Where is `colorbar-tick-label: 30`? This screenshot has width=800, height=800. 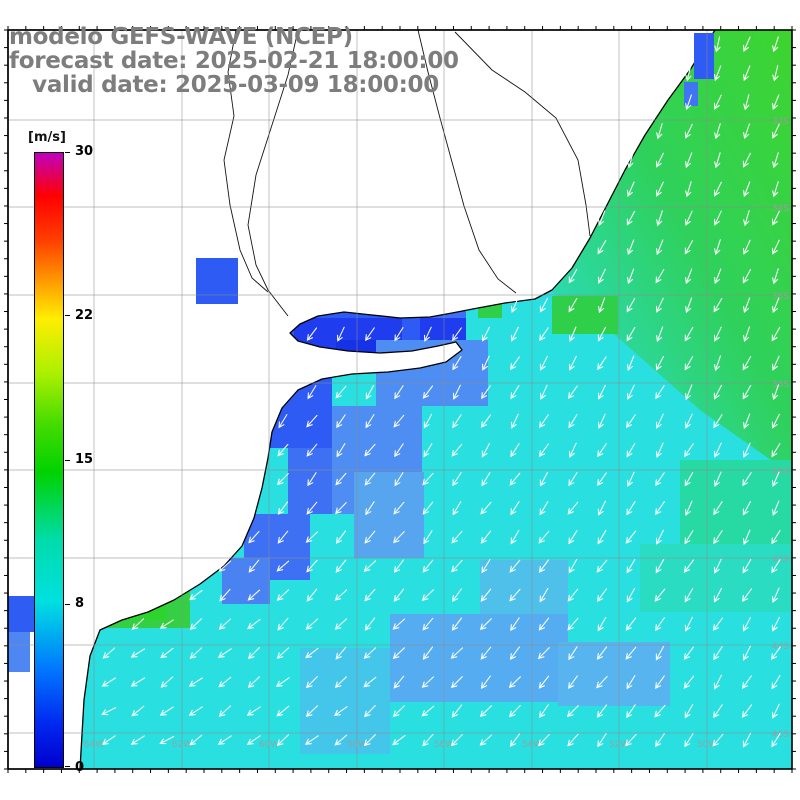
colorbar-tick-label: 30 is located at coordinates (84, 151).